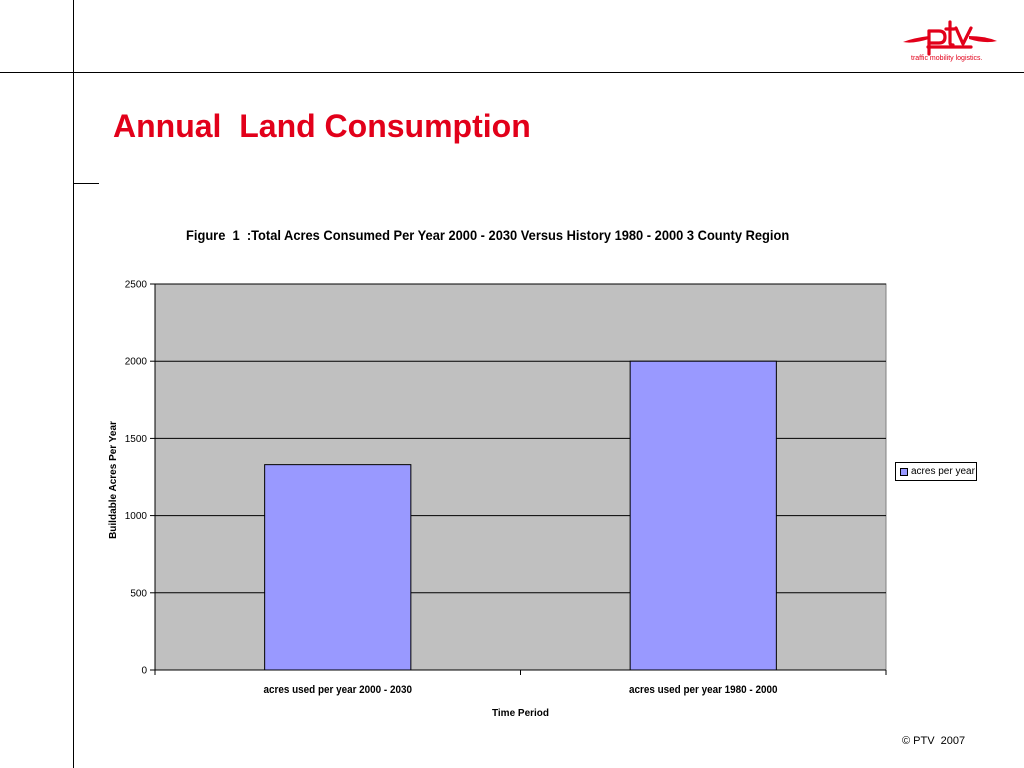 The image size is (1024, 768). What do you see at coordinates (512, 72) in the screenshot?
I see `horizontal-rule` at bounding box center [512, 72].